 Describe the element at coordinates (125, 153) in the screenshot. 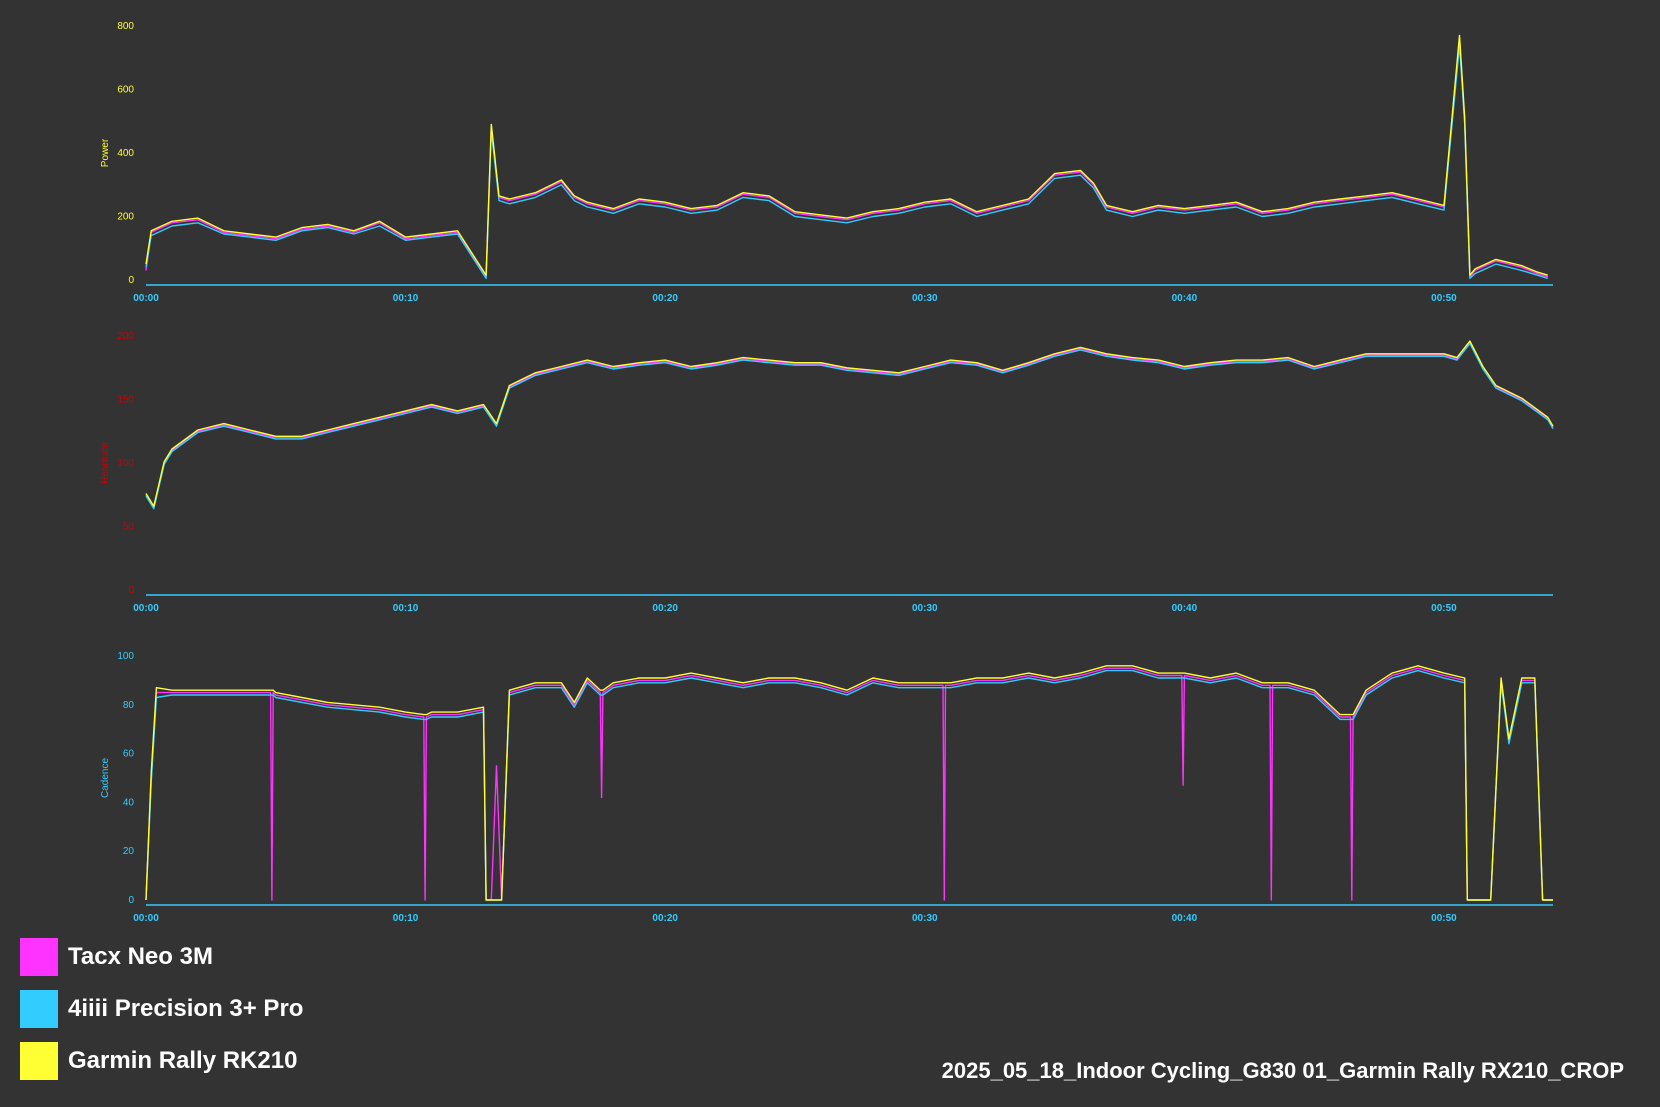

I see `power-y-tick-label: 400` at that location.